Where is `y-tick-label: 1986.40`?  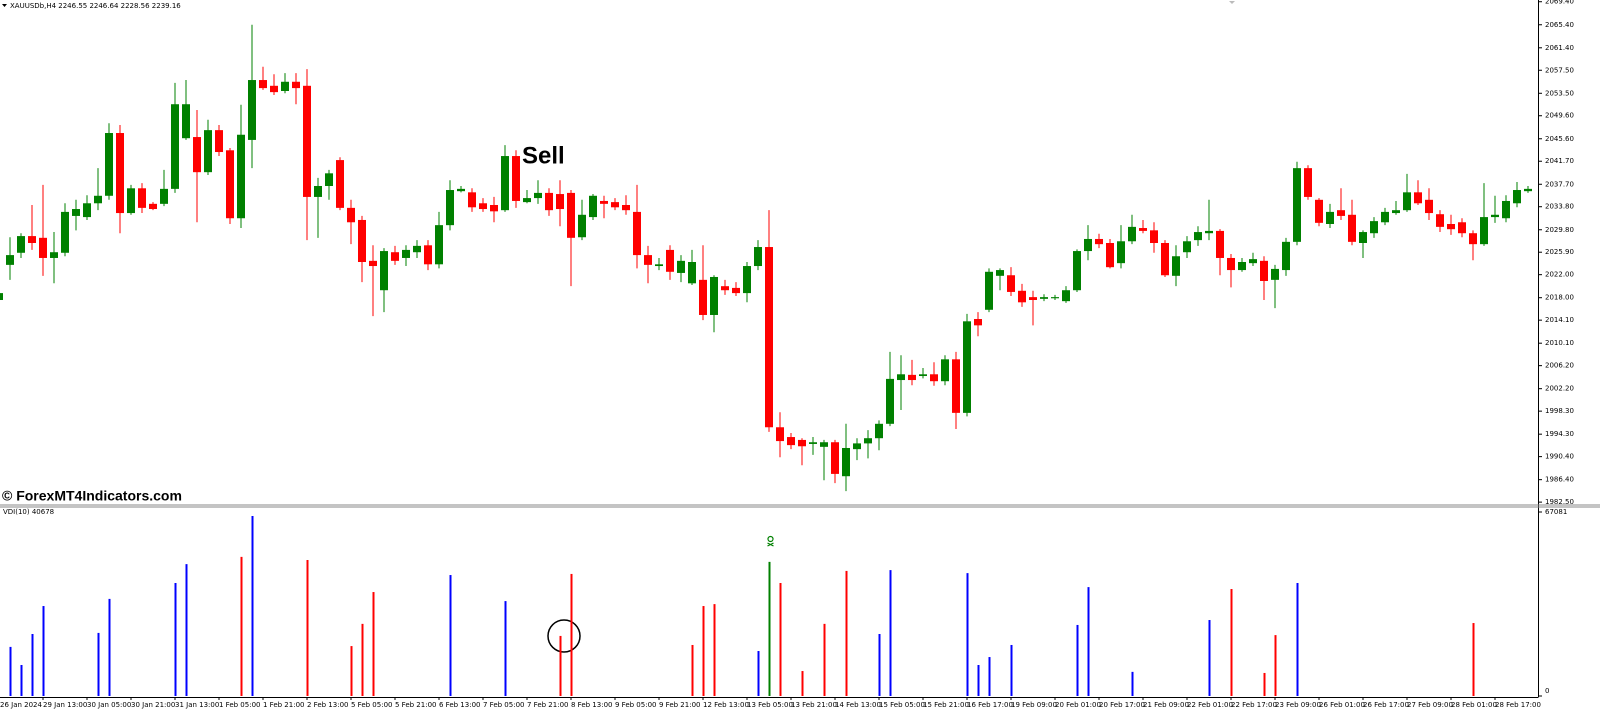
y-tick-label: 1986.40 is located at coordinates (1559, 480).